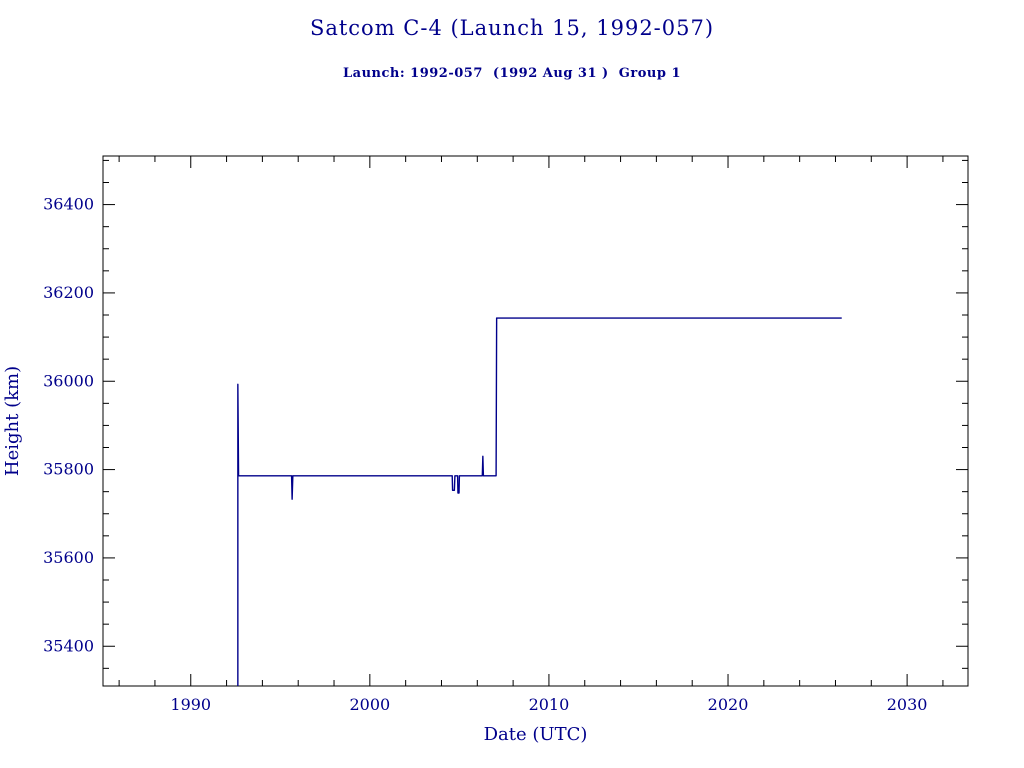 The image size is (1024, 768). Describe the element at coordinates (190, 704) in the screenshot. I see `x-tick-label: 1990` at that location.